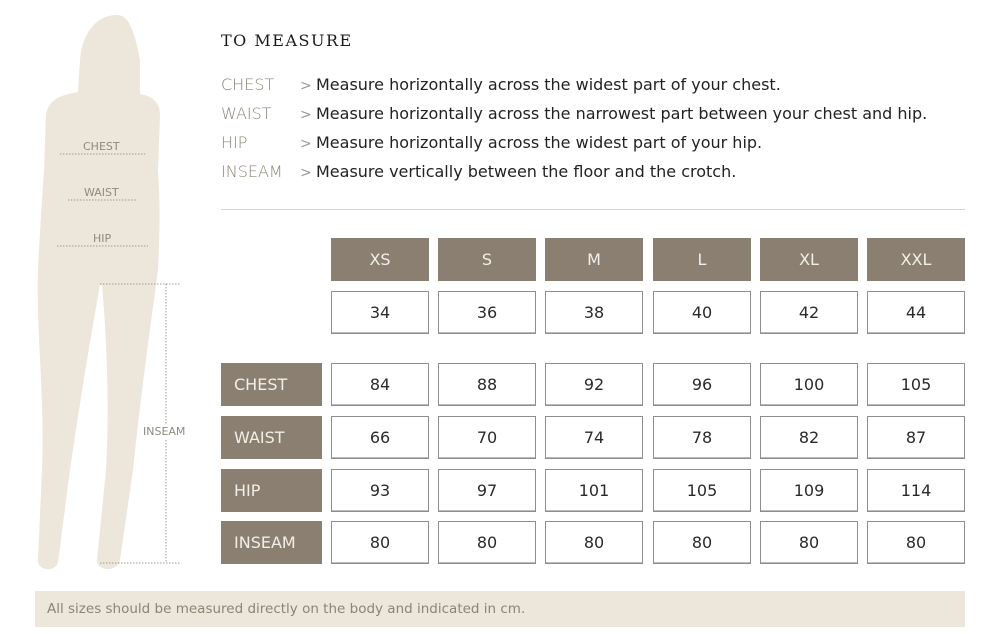 The height and width of the screenshot is (634, 1000). What do you see at coordinates (252, 171) in the screenshot?
I see `measure-term: INSEAM` at bounding box center [252, 171].